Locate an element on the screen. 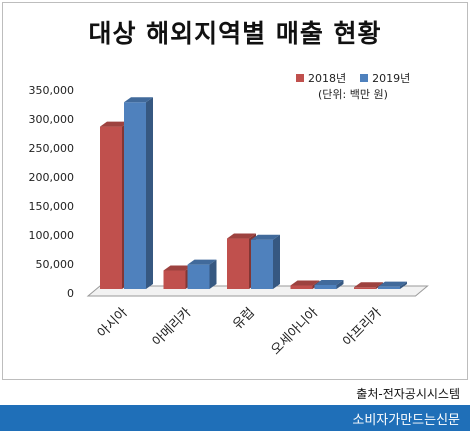  legend: 2018년 2019년 is located at coordinates (353, 78).